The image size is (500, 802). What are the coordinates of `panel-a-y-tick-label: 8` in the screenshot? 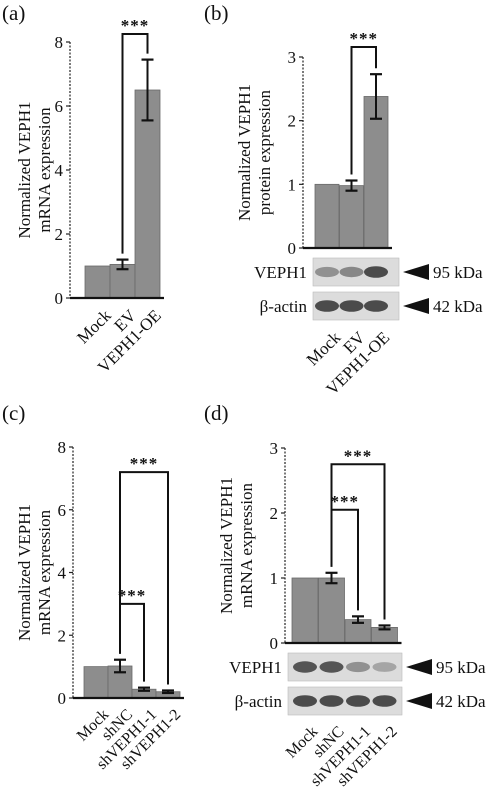 It's located at (59, 42).